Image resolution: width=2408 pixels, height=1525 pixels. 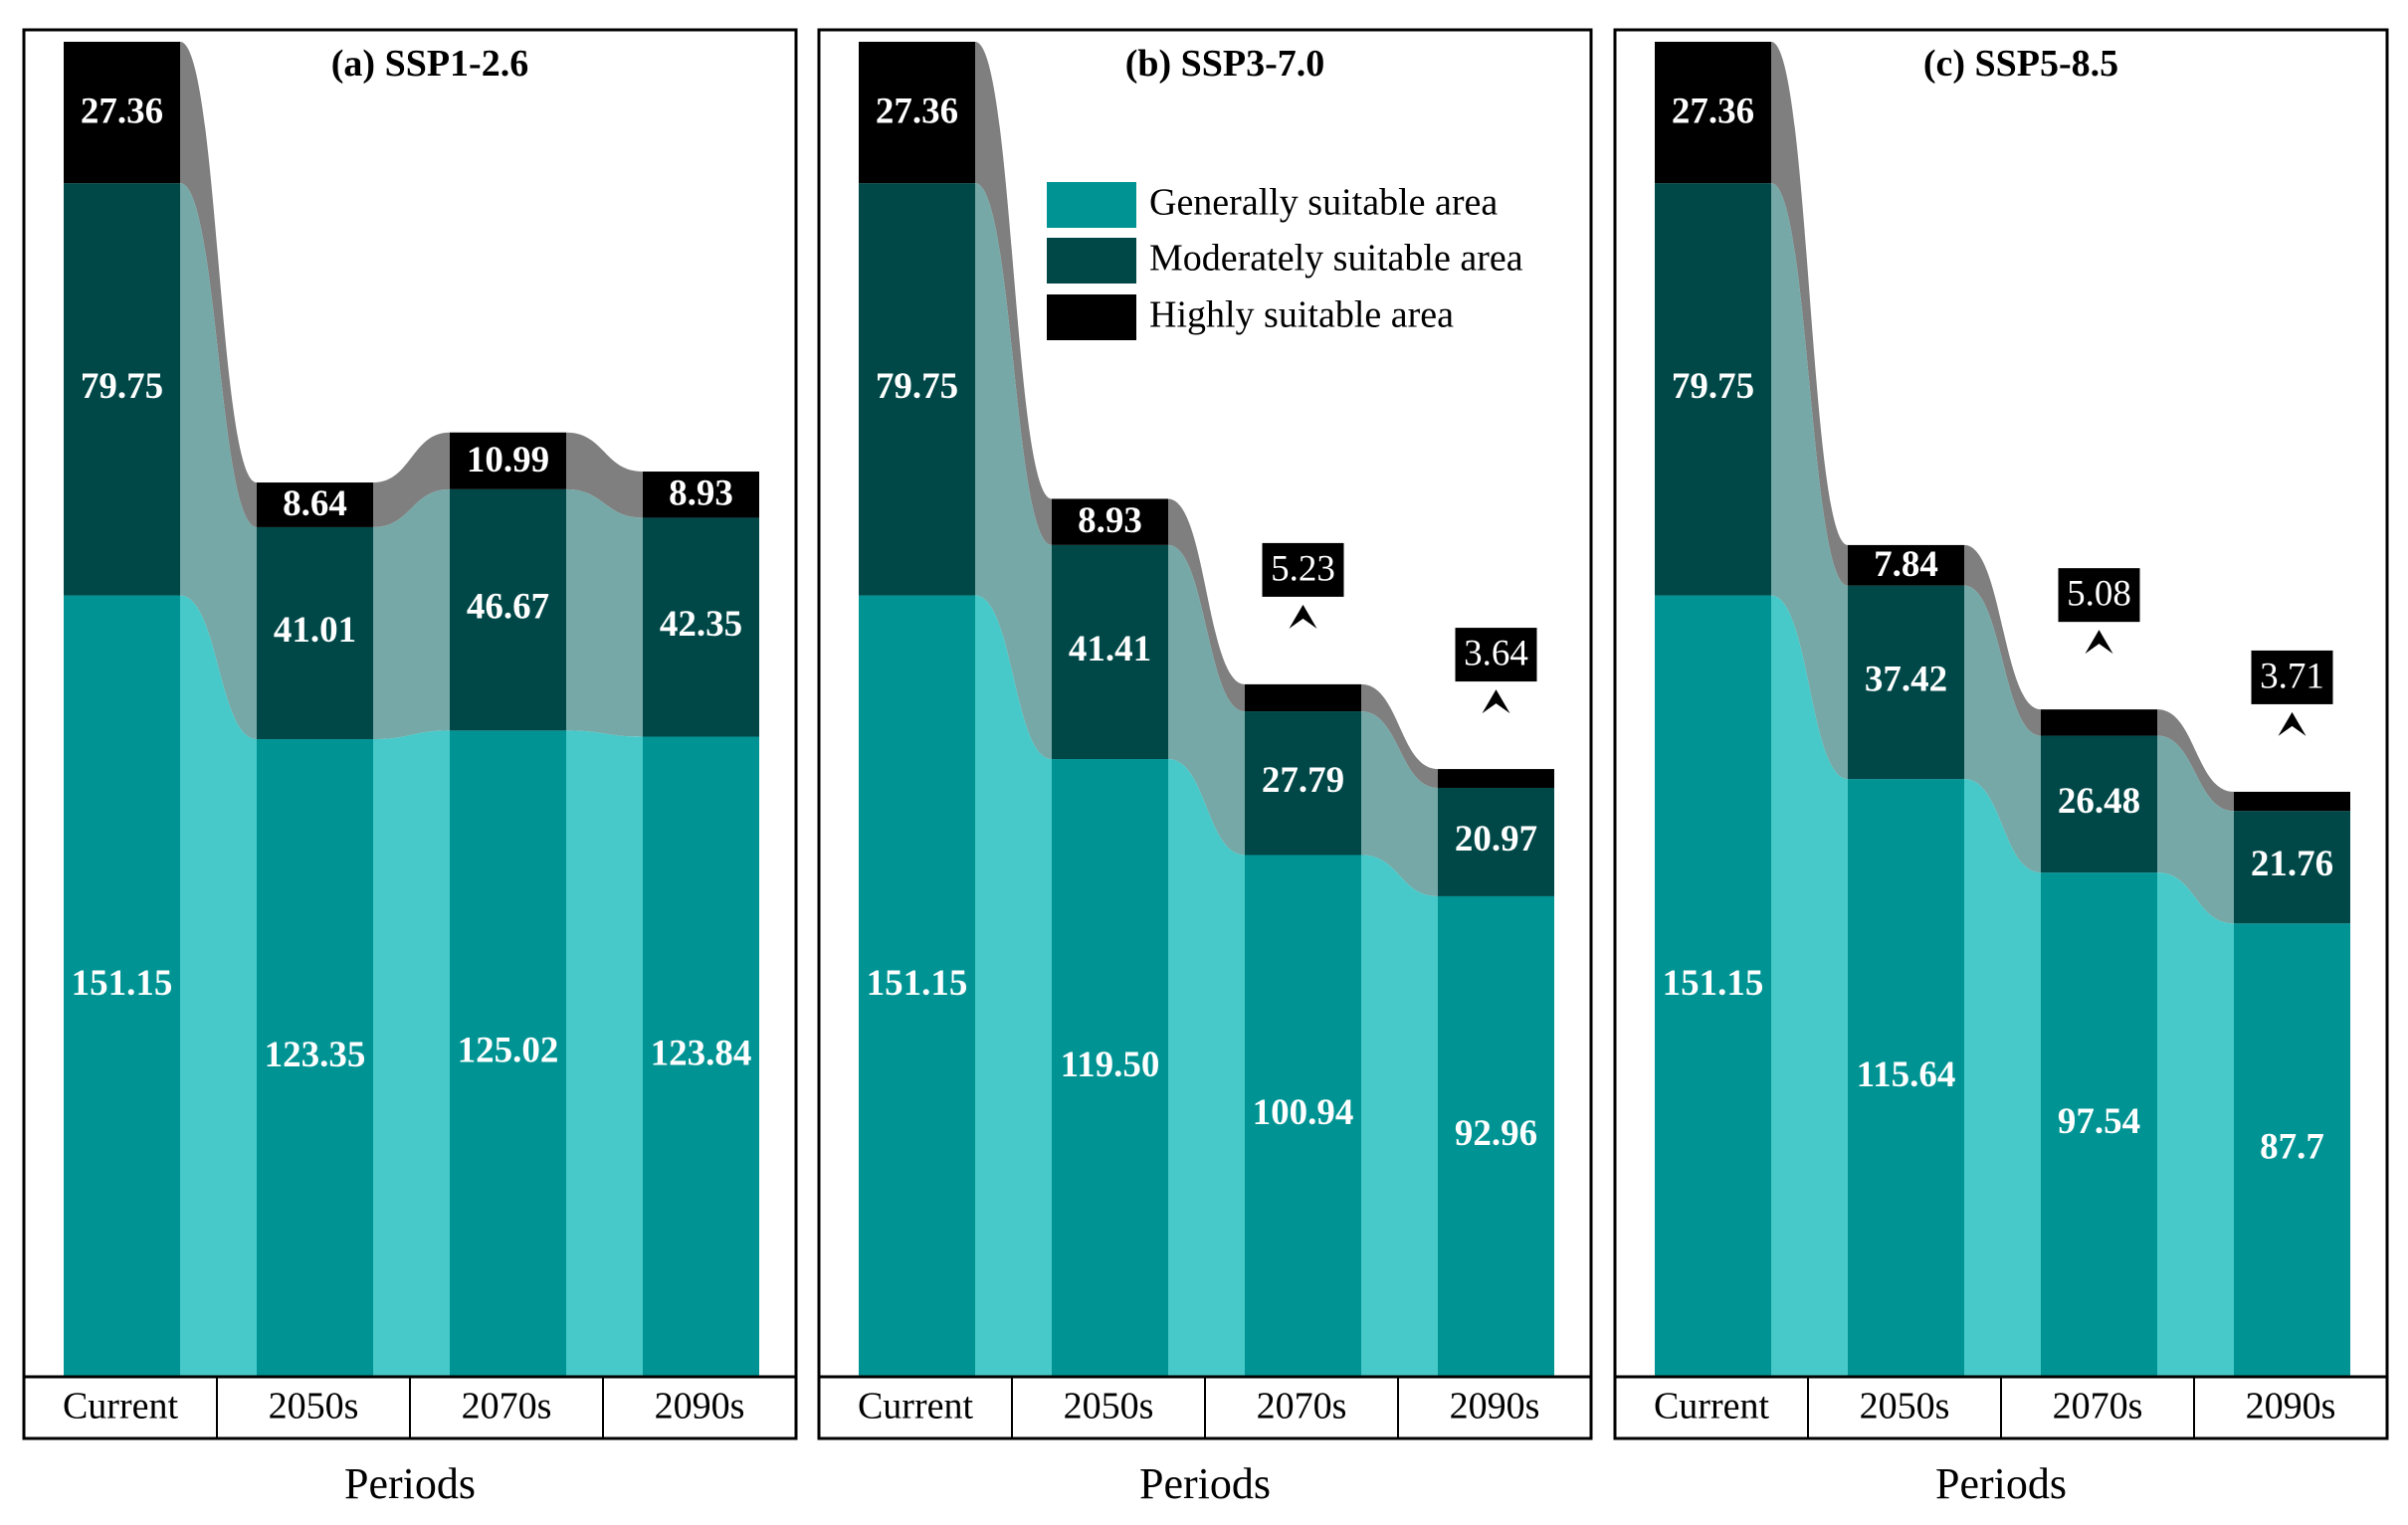 What do you see at coordinates (1496, 654) in the screenshot?
I see `panel-b-ssp3-7-0-label-highly-2090s: 3.64` at bounding box center [1496, 654].